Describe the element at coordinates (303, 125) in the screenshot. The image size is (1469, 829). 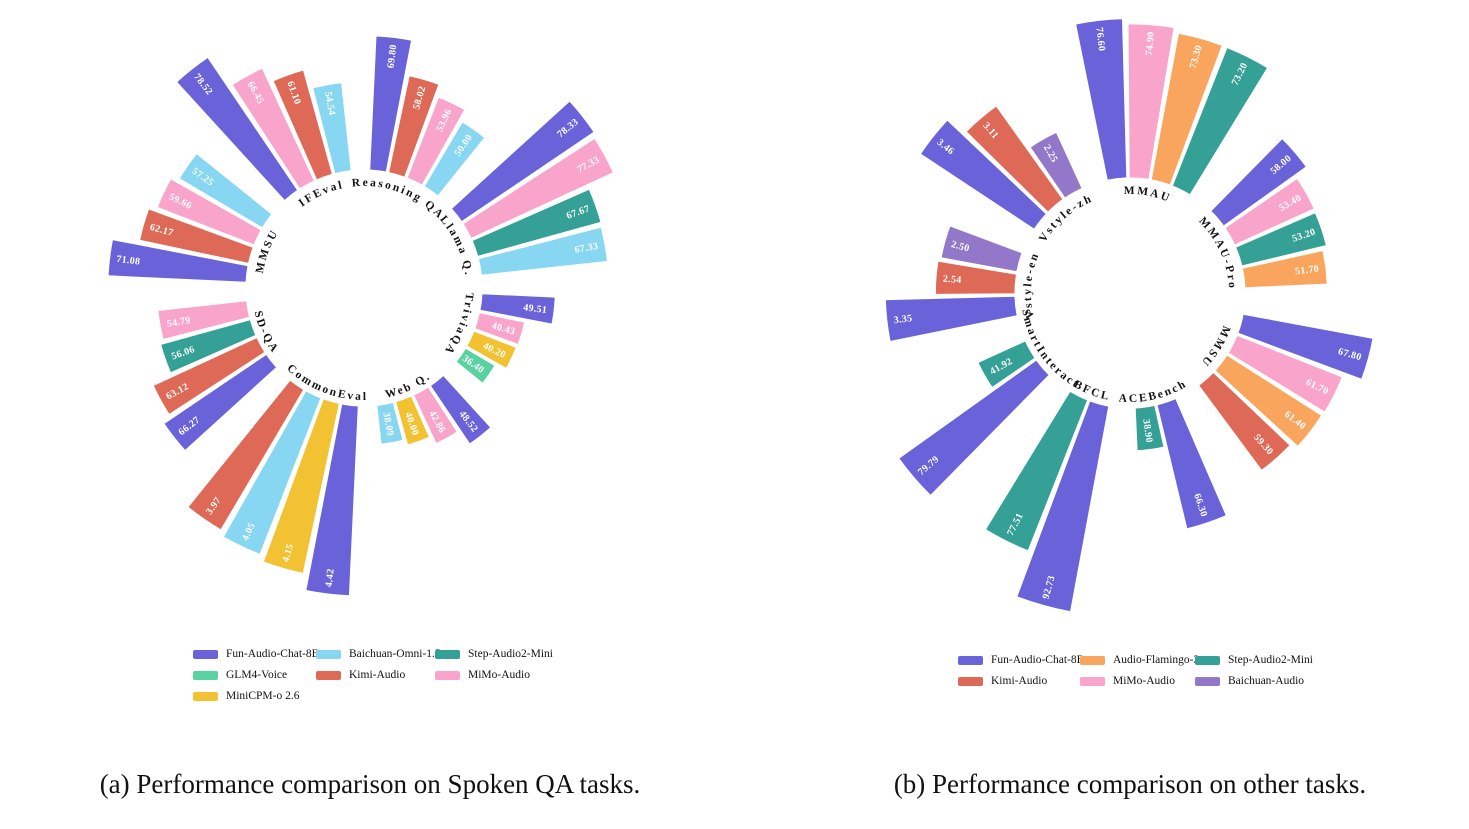
I see `bar-IFEval-Kimi-Audio` at that location.